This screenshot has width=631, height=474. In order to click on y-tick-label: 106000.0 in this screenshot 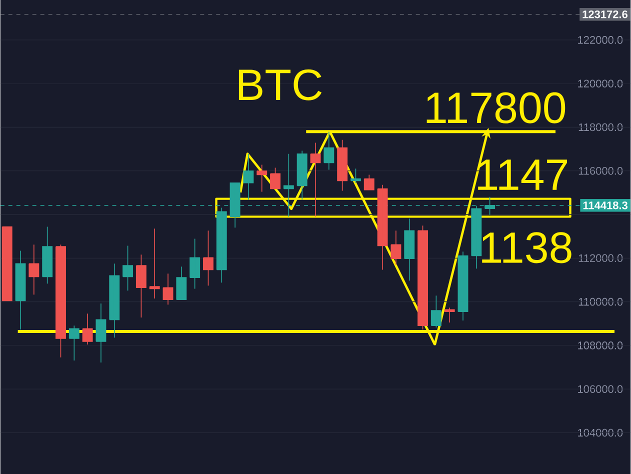, I will do `click(600, 389)`.